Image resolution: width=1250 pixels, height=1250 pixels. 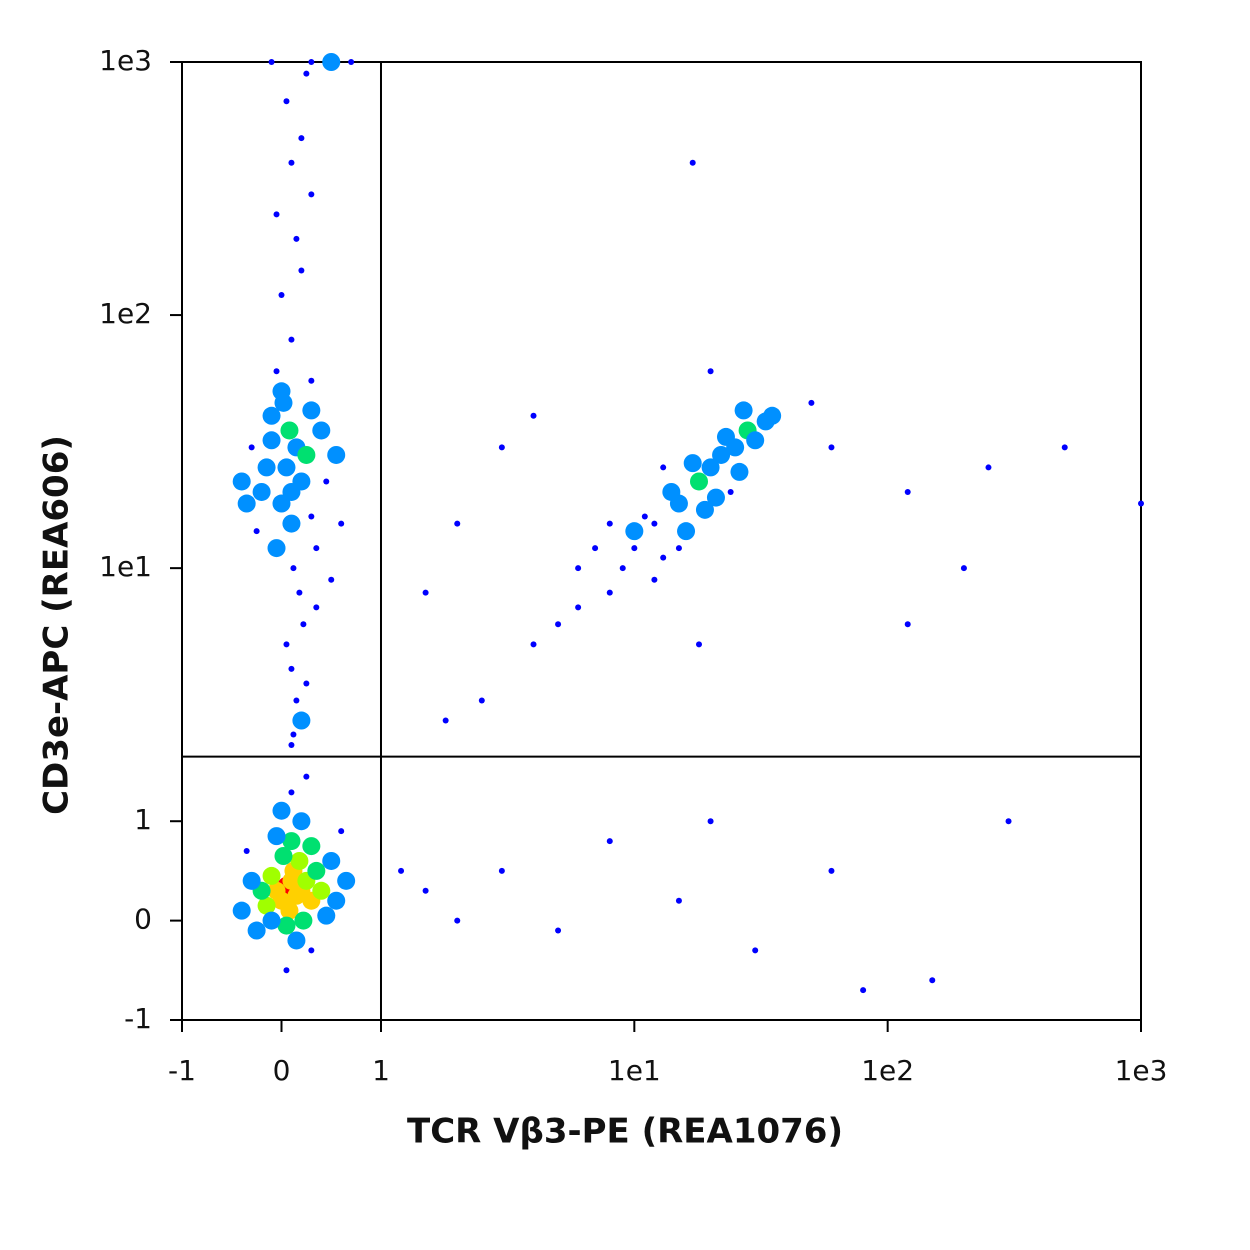 What do you see at coordinates (125, 313) in the screenshot?
I see `y-tick-label: 1e2` at bounding box center [125, 313].